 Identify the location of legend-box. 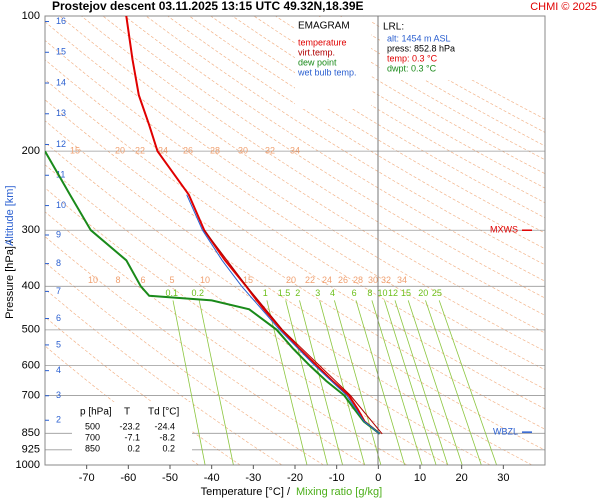
(333, 63).